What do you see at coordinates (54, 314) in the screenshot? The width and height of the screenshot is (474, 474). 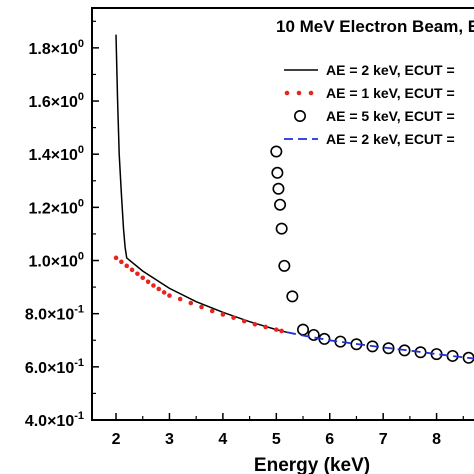 I see `y-tick-label: 8.0×10⁻¹` at bounding box center [54, 314].